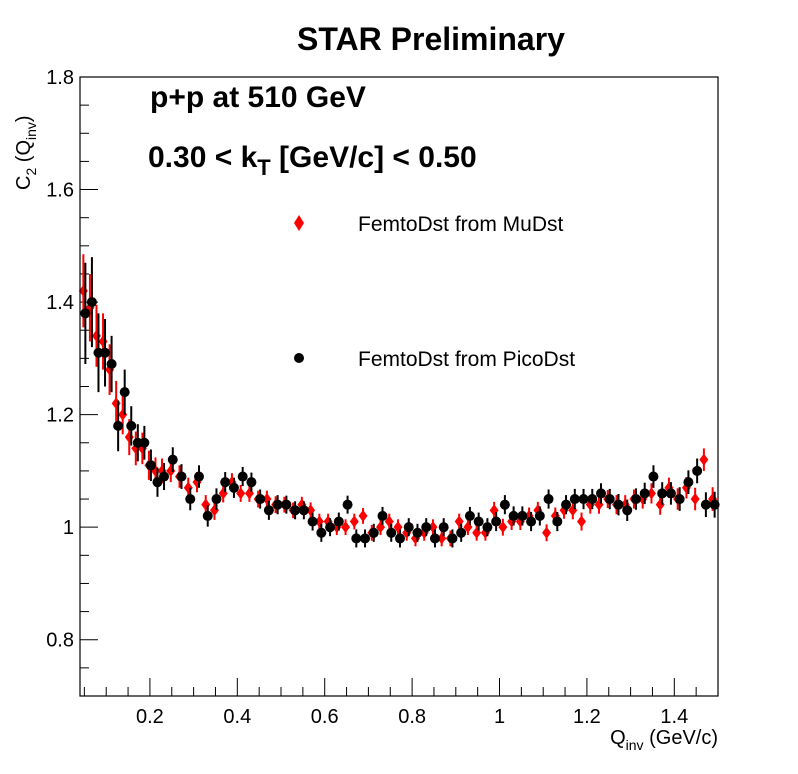 This screenshot has height=774, width=798. What do you see at coordinates (60, 416) in the screenshot?
I see `y-tick-label: 1.2` at bounding box center [60, 416].